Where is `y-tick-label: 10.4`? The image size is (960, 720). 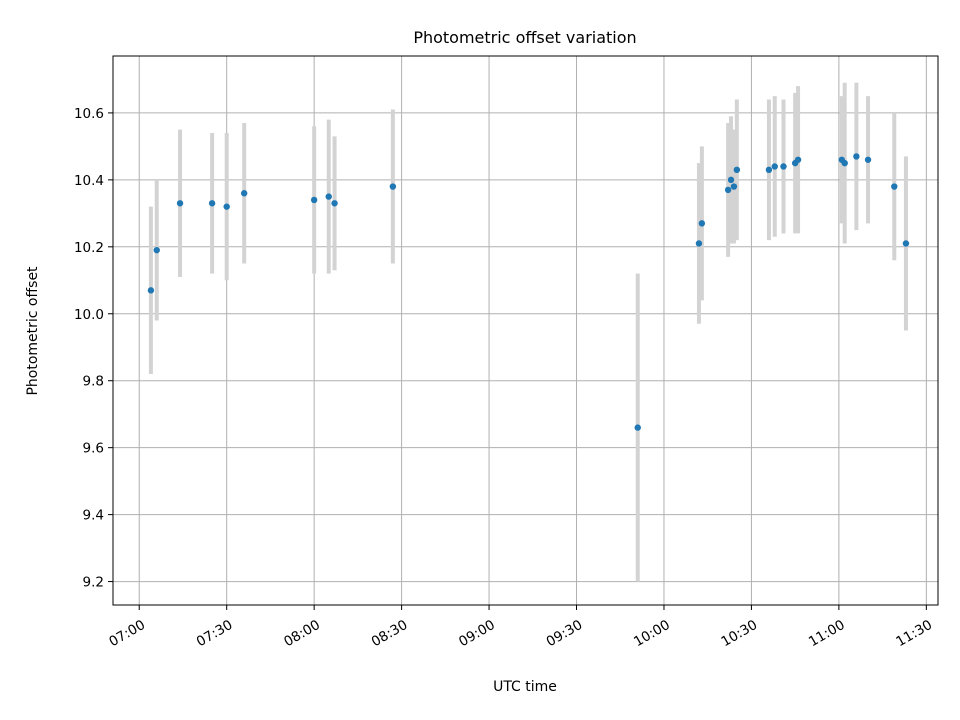
y-tick-label: 10.4 is located at coordinates (89, 181).